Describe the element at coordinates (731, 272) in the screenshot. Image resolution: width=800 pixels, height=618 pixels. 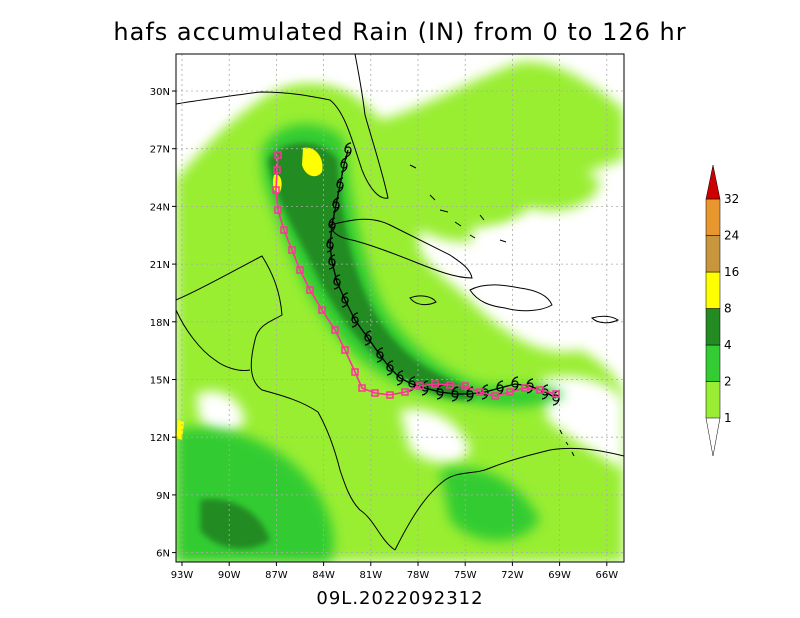
I see `colorbar-label: 16` at that location.